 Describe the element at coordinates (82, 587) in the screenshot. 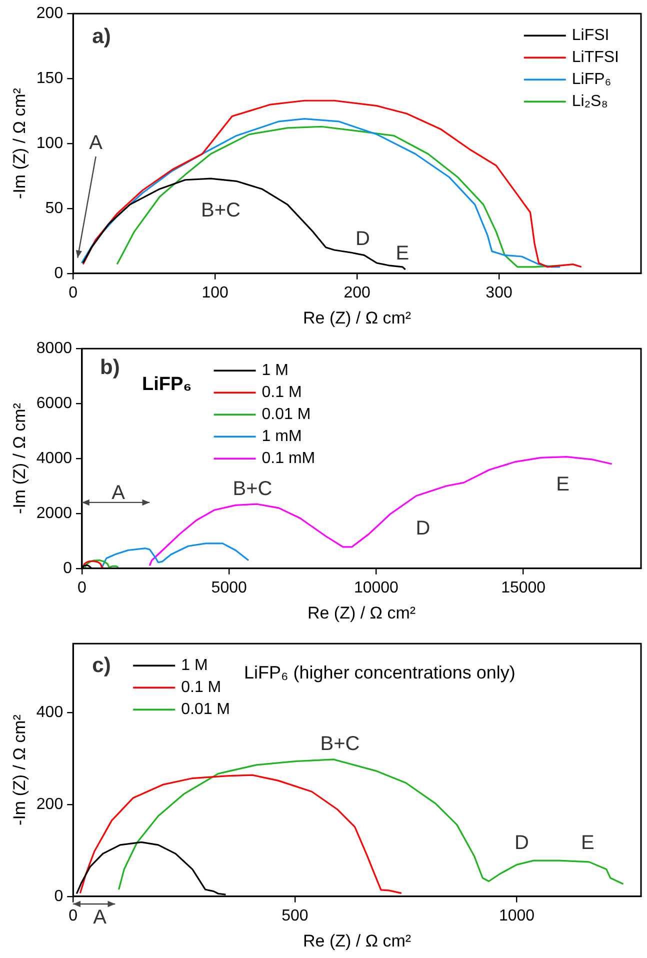

I see `x-tick-label: 0` at that location.